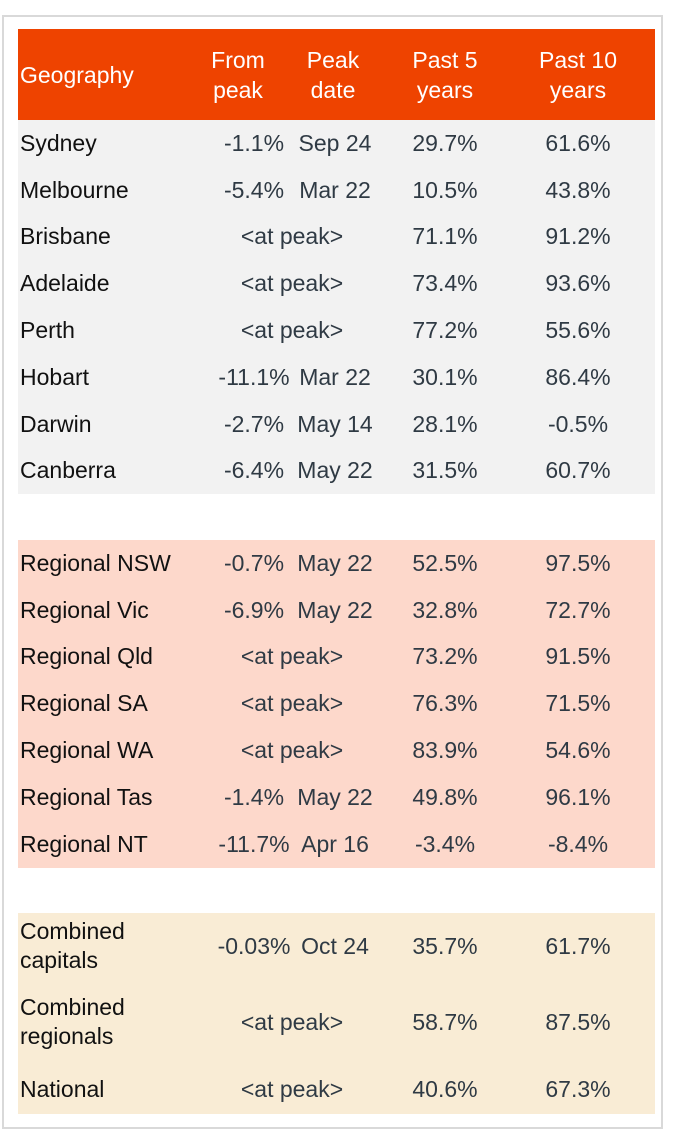  Describe the element at coordinates (333, 74) in the screenshot. I see `header-peak-date: Peak date` at that location.